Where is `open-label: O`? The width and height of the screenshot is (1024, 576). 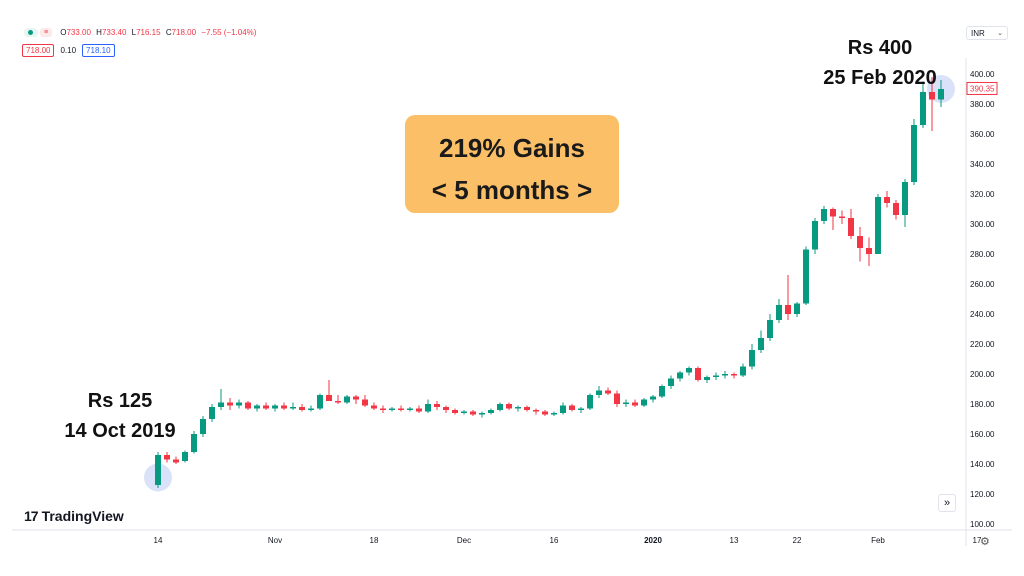 open-label: O is located at coordinates (63, 32).